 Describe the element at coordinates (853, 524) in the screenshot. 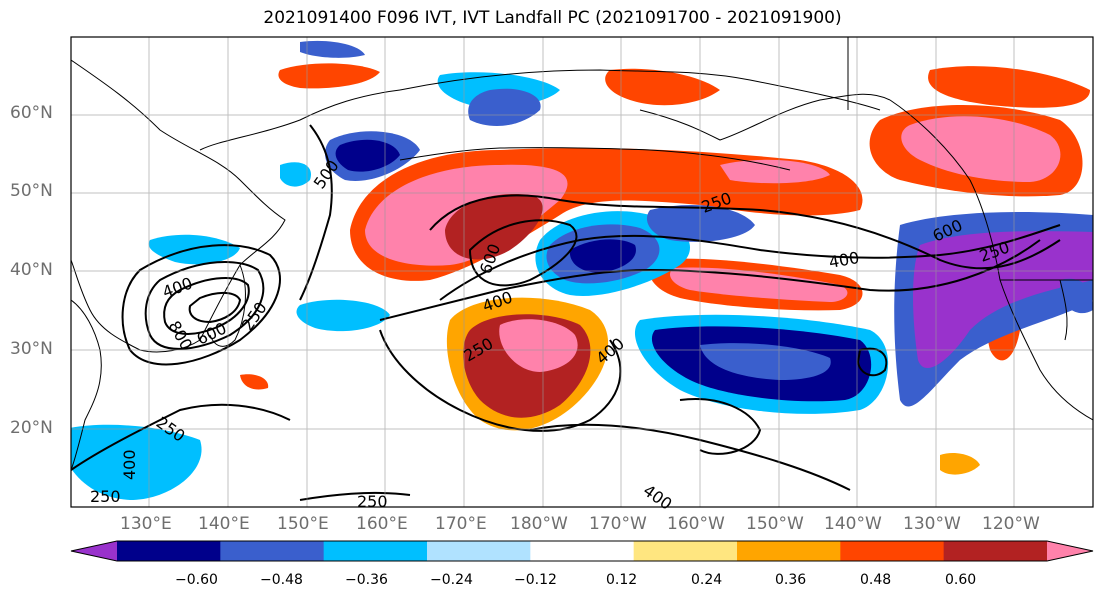

I see `lon-label: 140°W` at that location.